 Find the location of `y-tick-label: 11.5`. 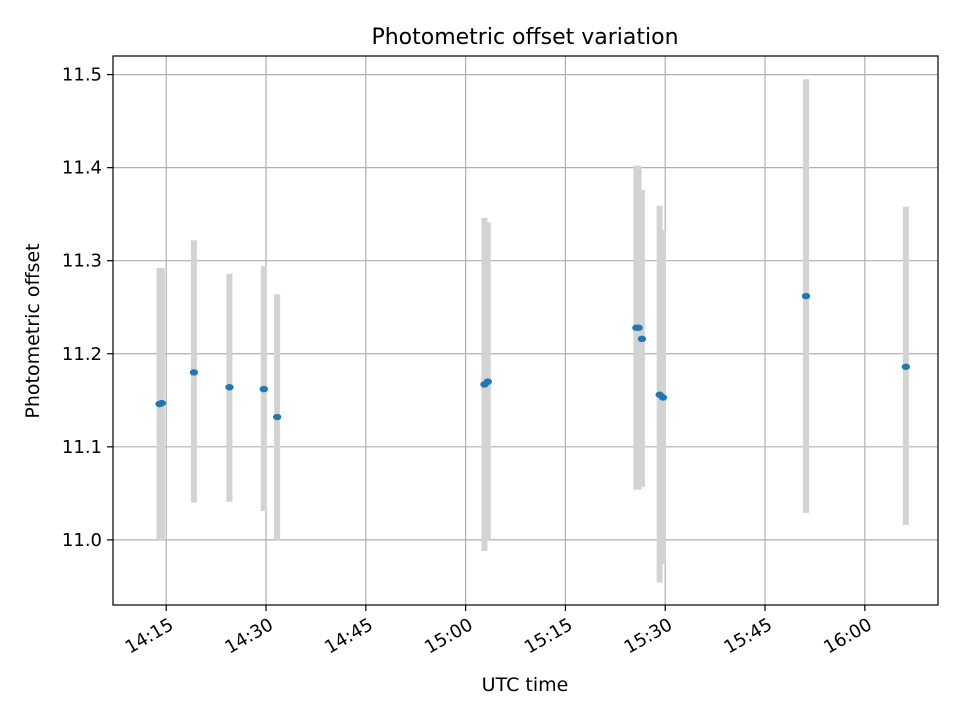

y-tick-label: 11.5 is located at coordinates (82, 75).